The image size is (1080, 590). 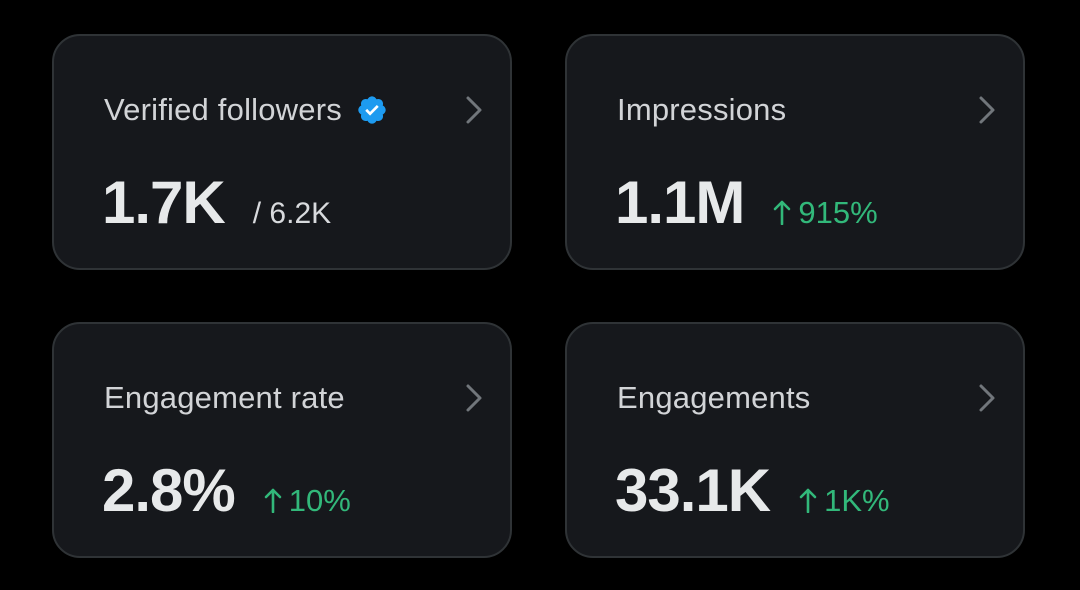 I want to click on metric-value: 2.8%, so click(x=169, y=490).